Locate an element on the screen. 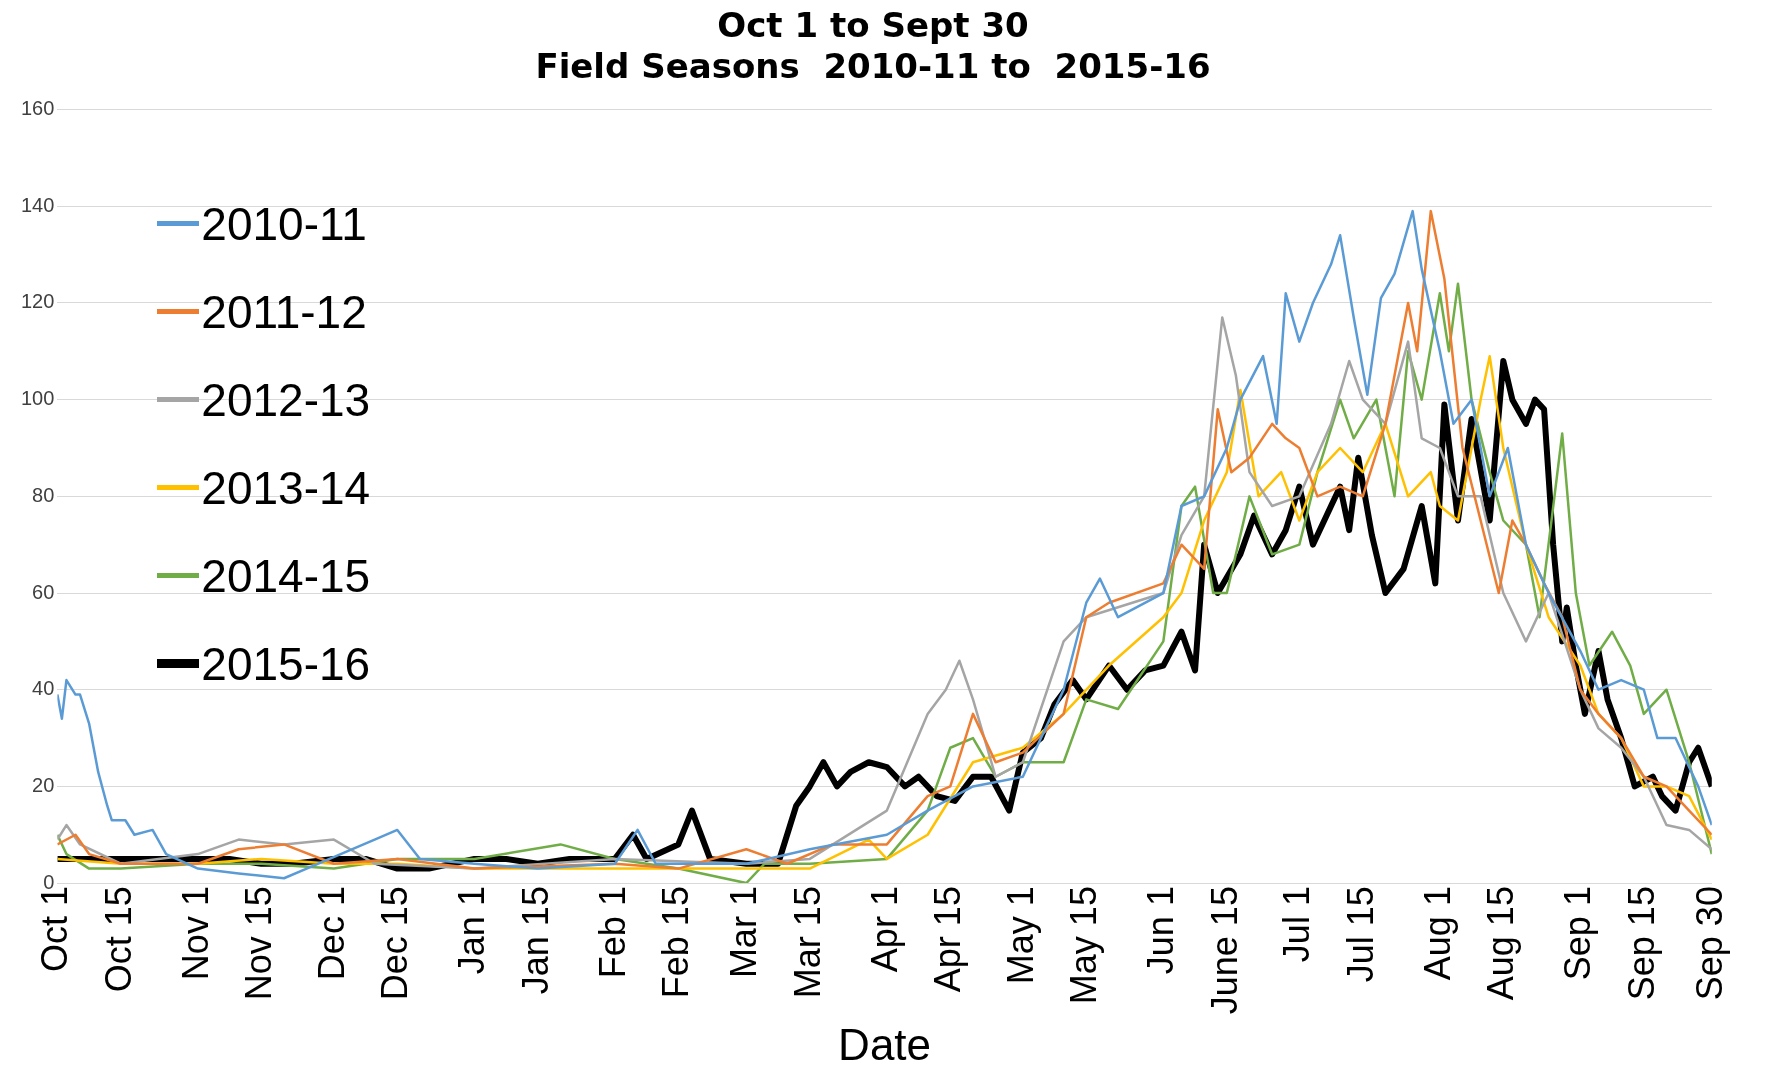 Image resolution: width=1768 pixels, height=1090 pixels. y-tick-label: 20 is located at coordinates (43, 784).